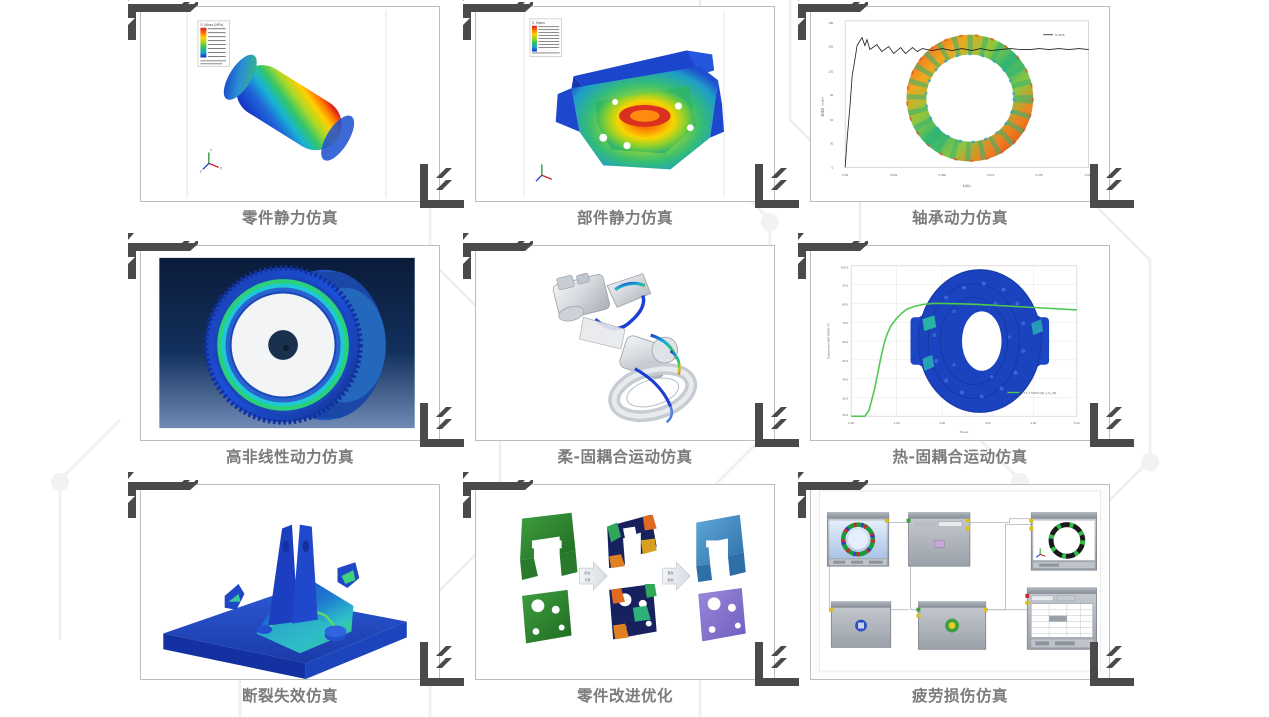  What do you see at coordinates (845, 398) in the screenshot?
I see `svg-text: 30.0` at bounding box center [845, 398].